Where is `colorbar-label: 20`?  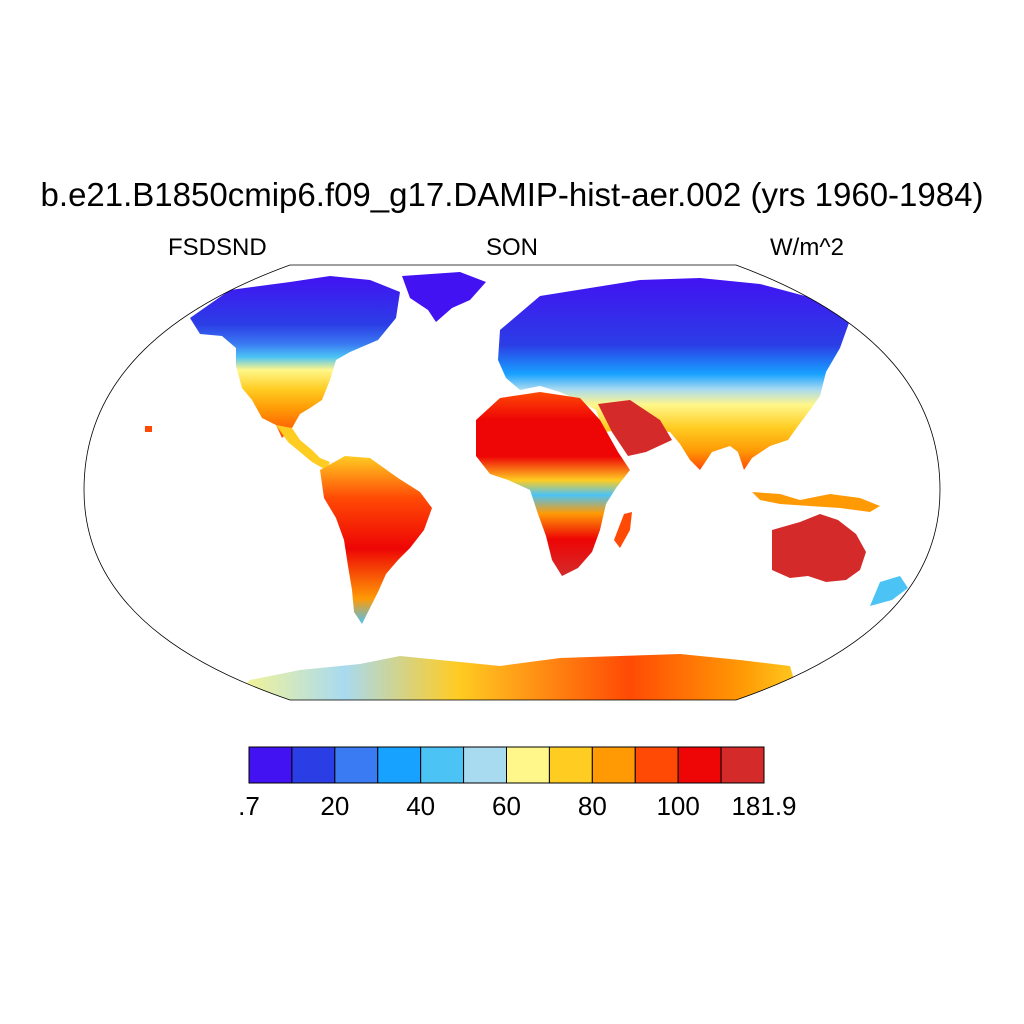
colorbar-label: 20 is located at coordinates (334, 806).